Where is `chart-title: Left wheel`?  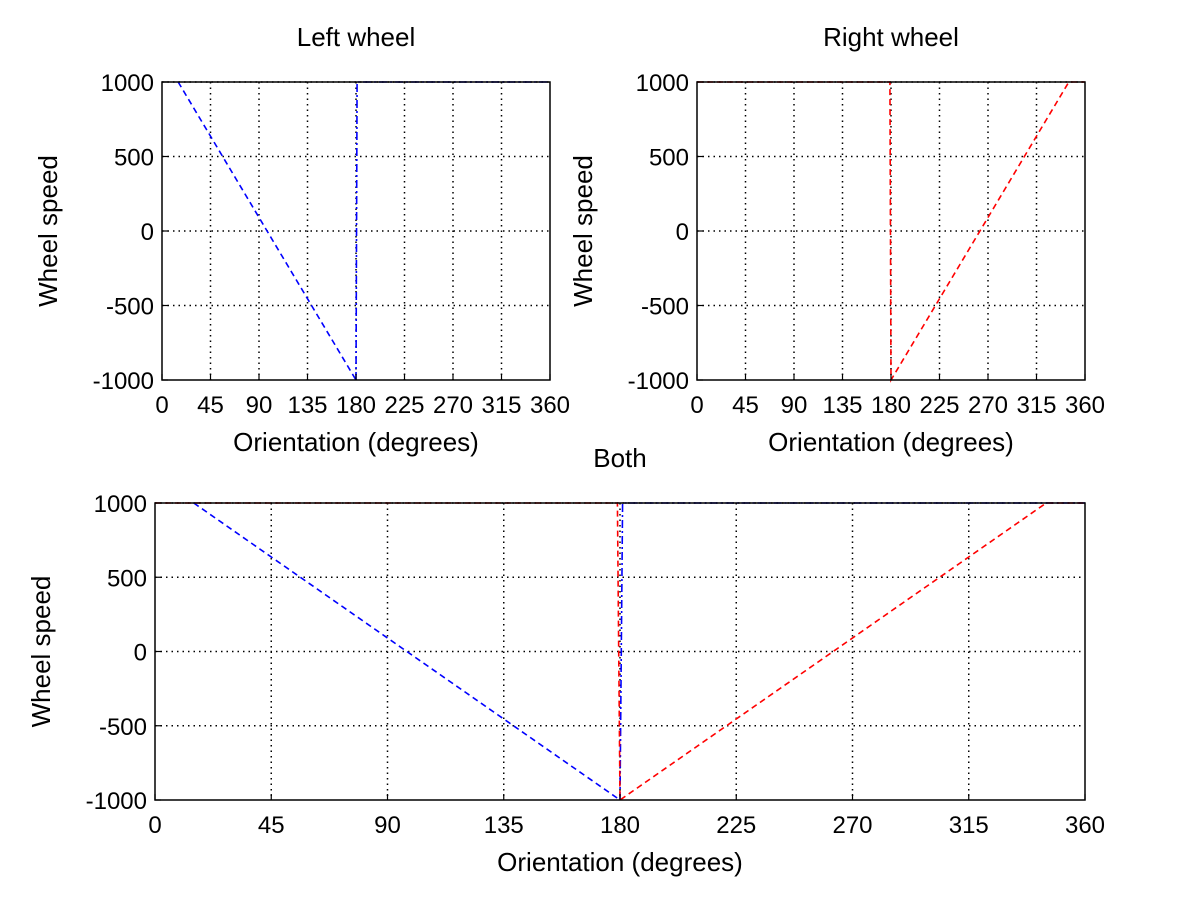 chart-title: Left wheel is located at coordinates (356, 37).